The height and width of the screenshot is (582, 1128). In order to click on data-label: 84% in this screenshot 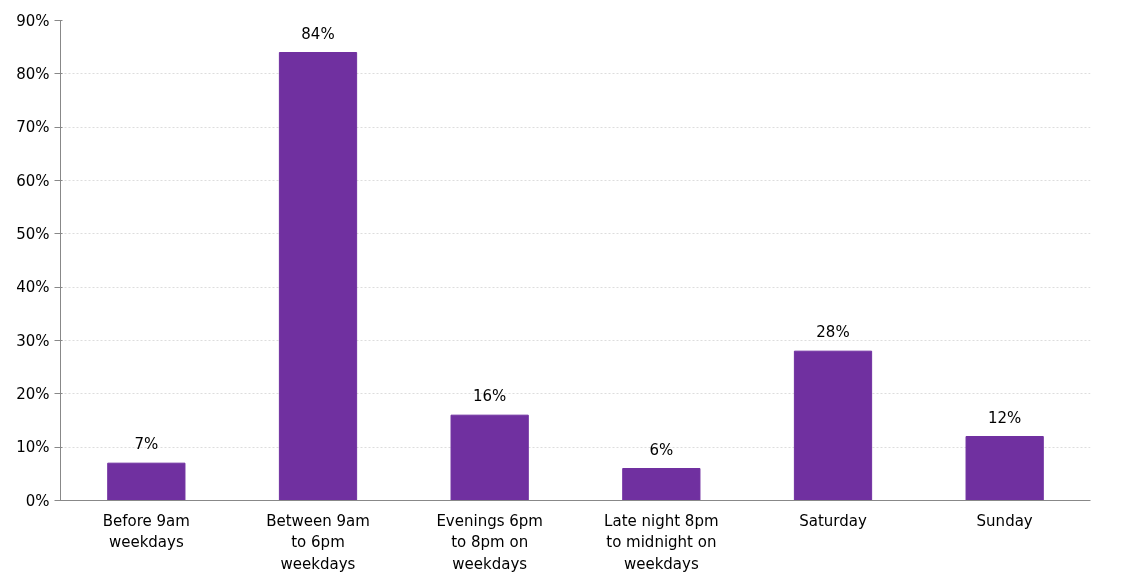, I will do `click(318, 33)`.